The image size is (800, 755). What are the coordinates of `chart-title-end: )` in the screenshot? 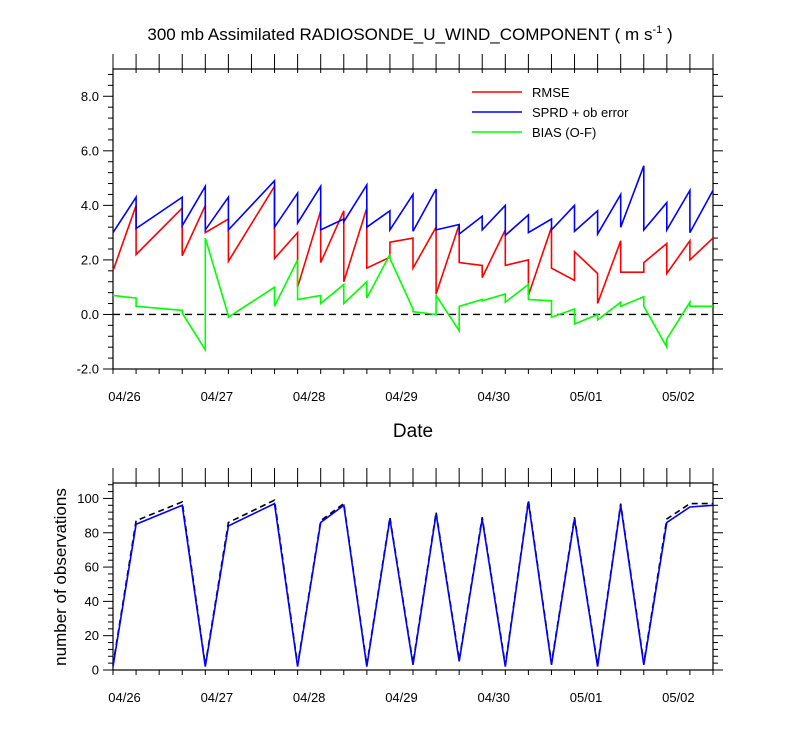 It's located at (667, 34).